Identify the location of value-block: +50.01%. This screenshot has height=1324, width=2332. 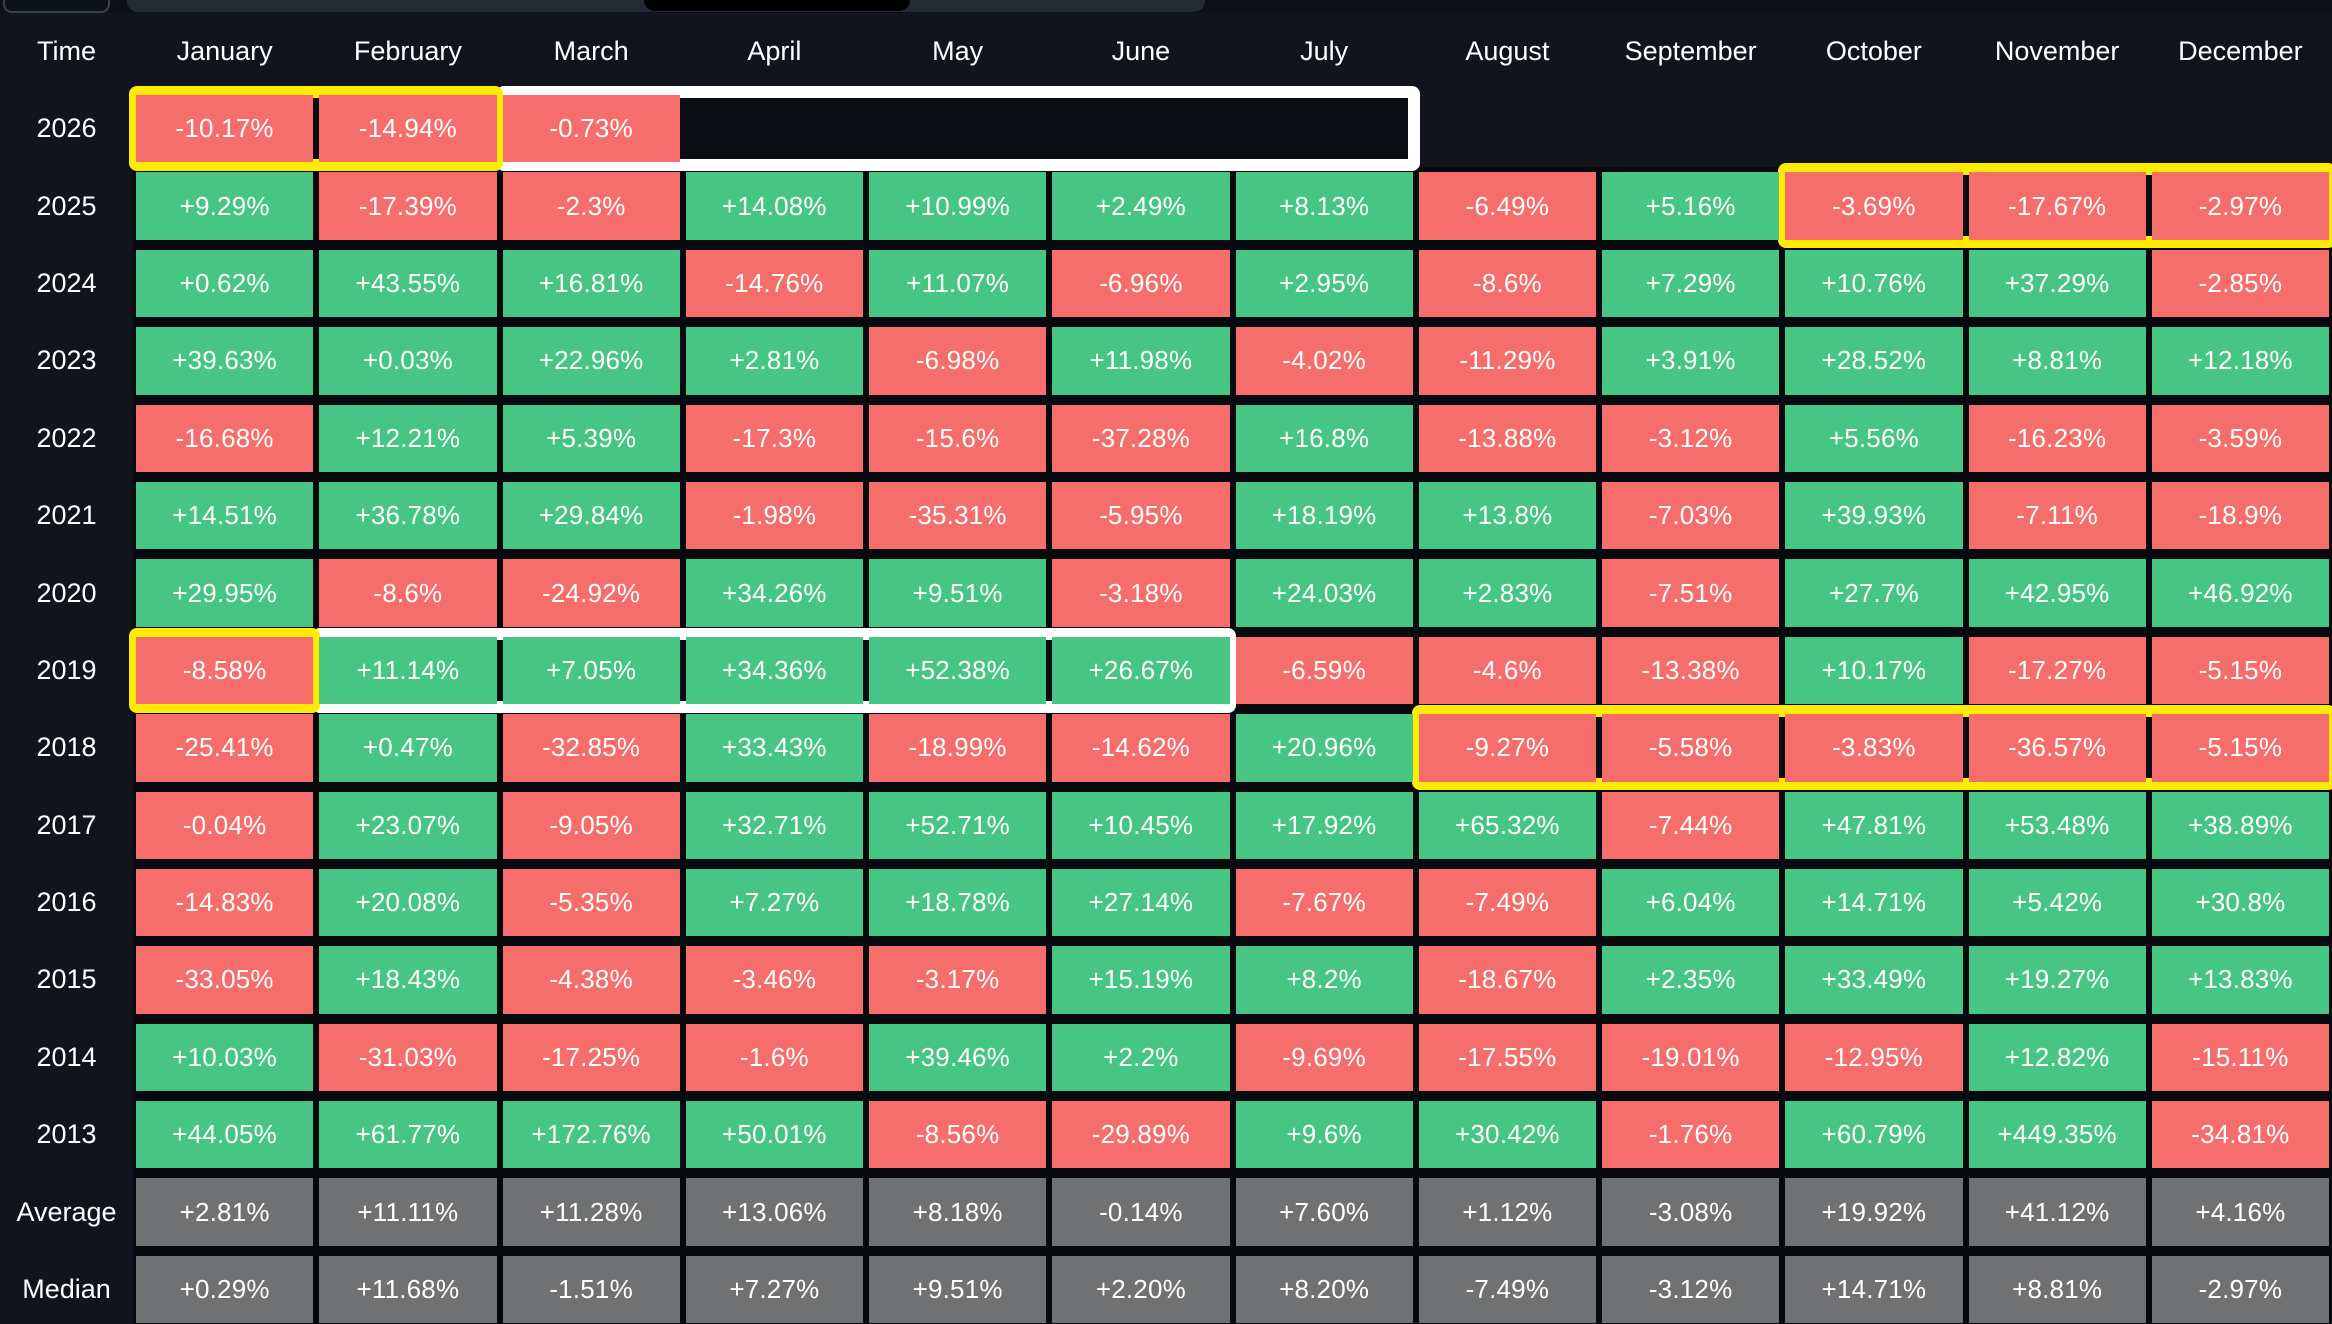
(774, 1135).